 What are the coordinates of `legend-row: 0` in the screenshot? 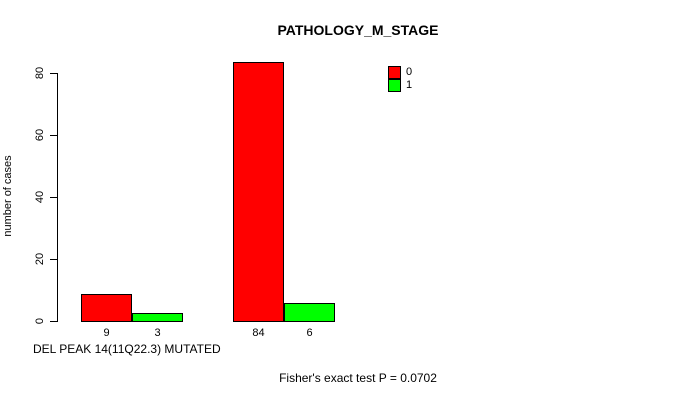 It's located at (400, 72).